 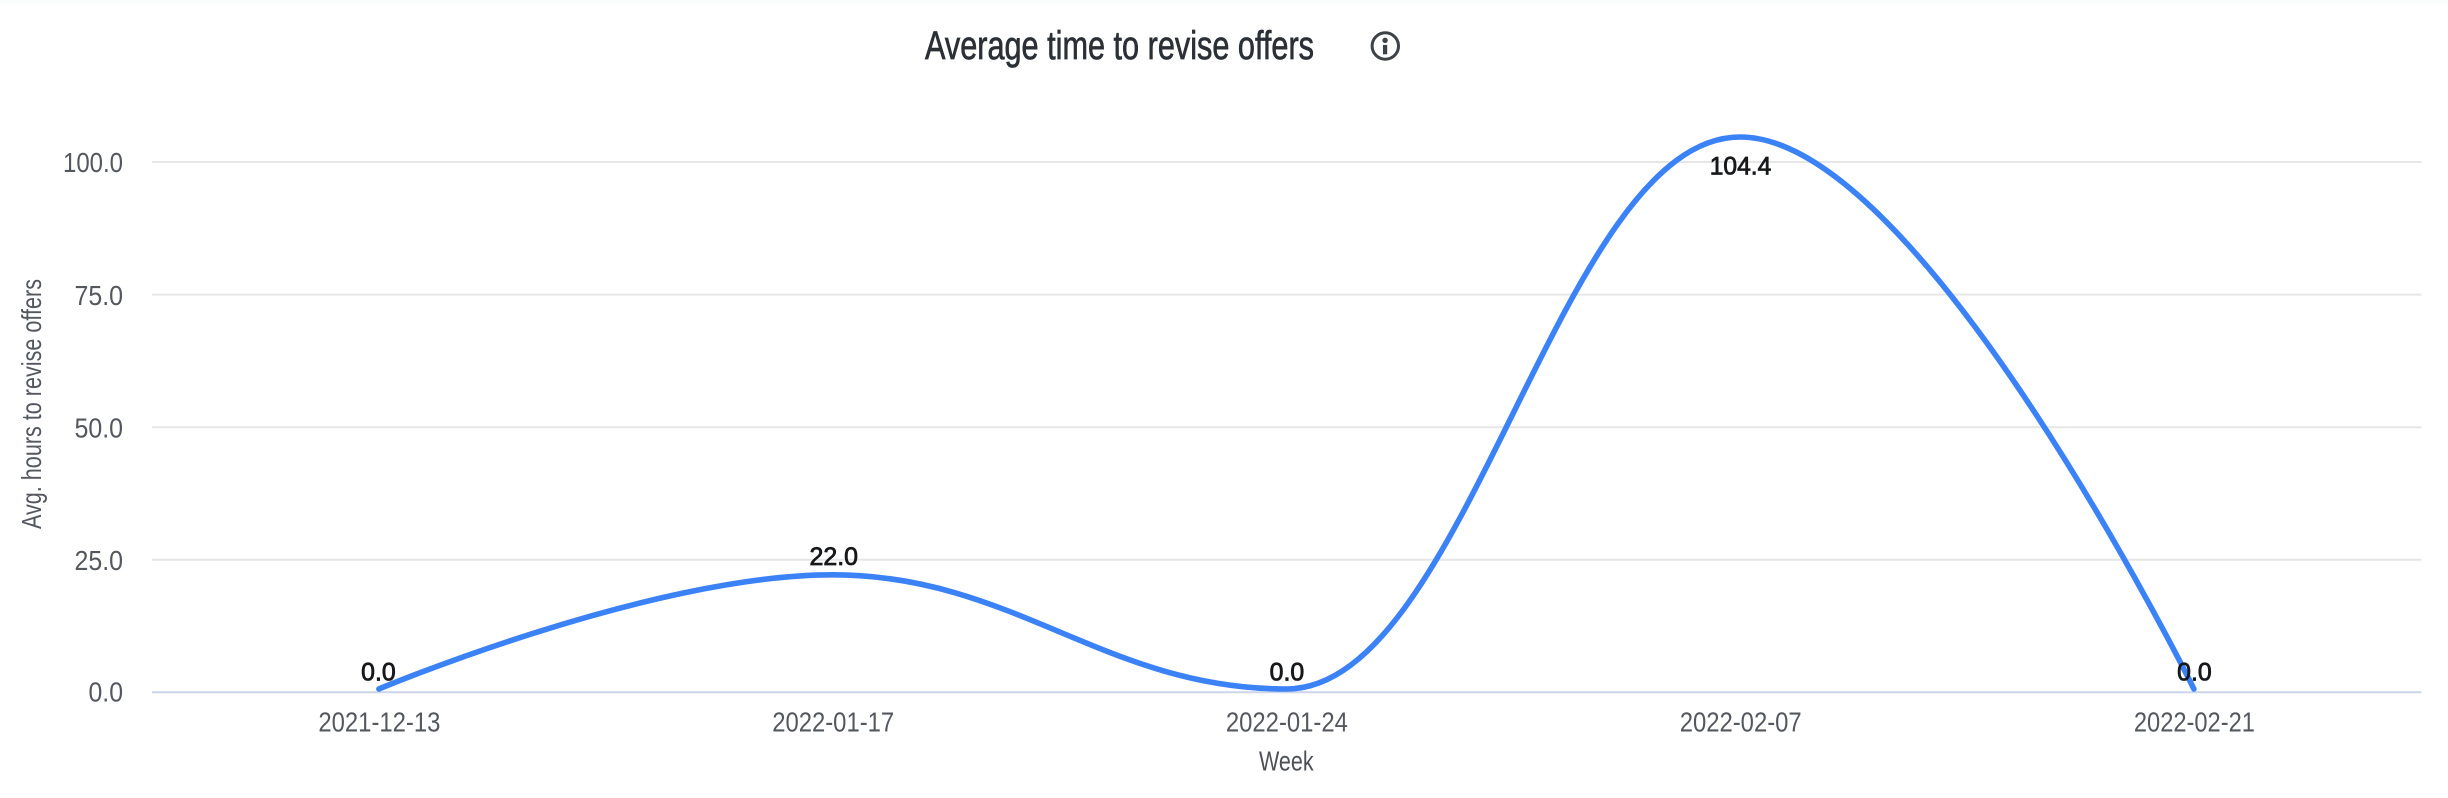 What do you see at coordinates (99, 295) in the screenshot?
I see `svg-text: 75.0` at bounding box center [99, 295].